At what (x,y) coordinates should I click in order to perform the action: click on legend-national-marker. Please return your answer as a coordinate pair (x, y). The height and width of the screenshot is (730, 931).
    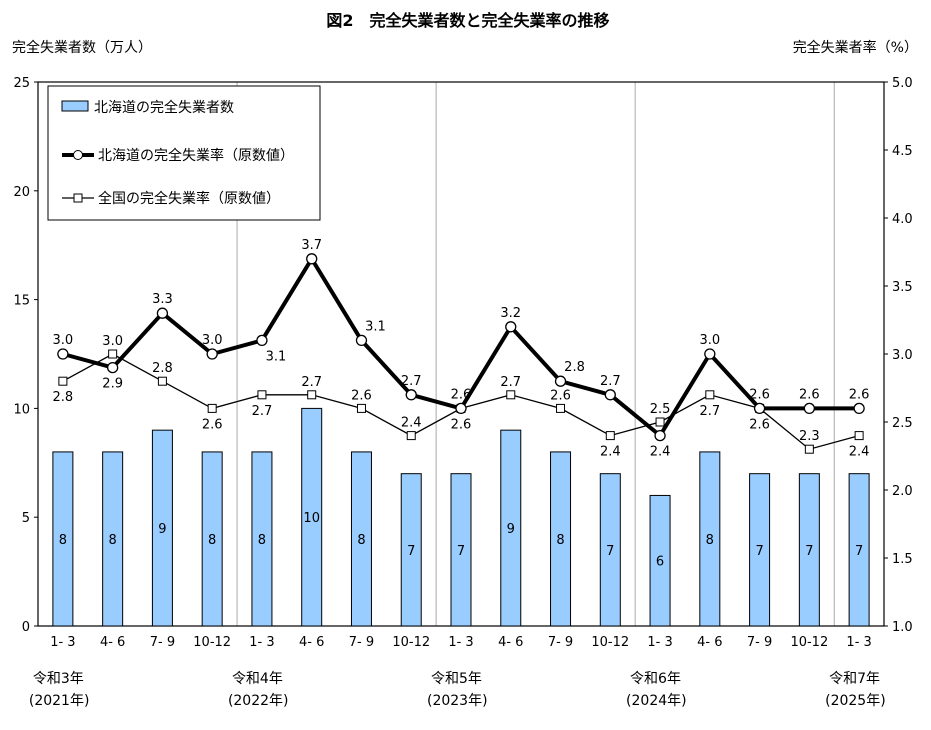
    Looking at the image, I should click on (78, 198).